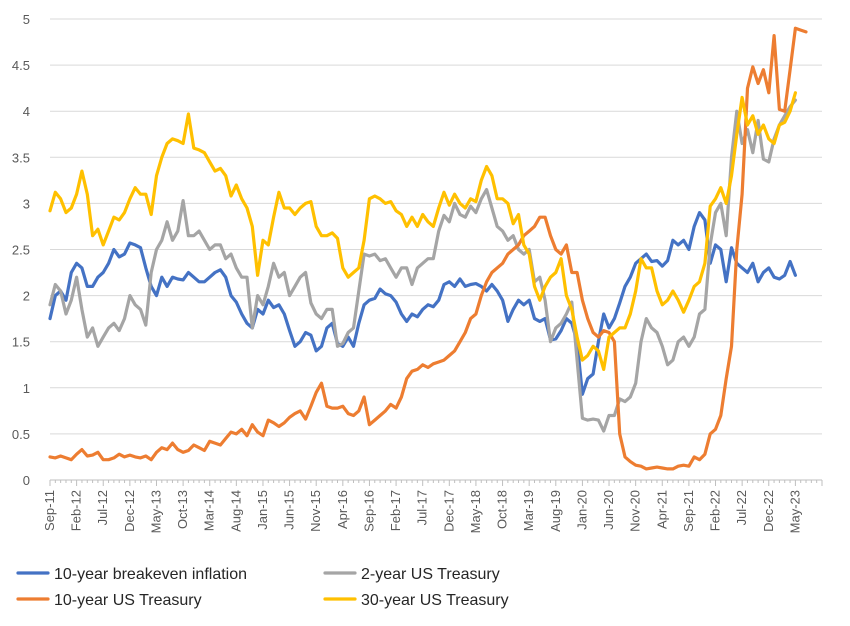  I want to click on x-tick-label: Nov-20, so click(635, 511).